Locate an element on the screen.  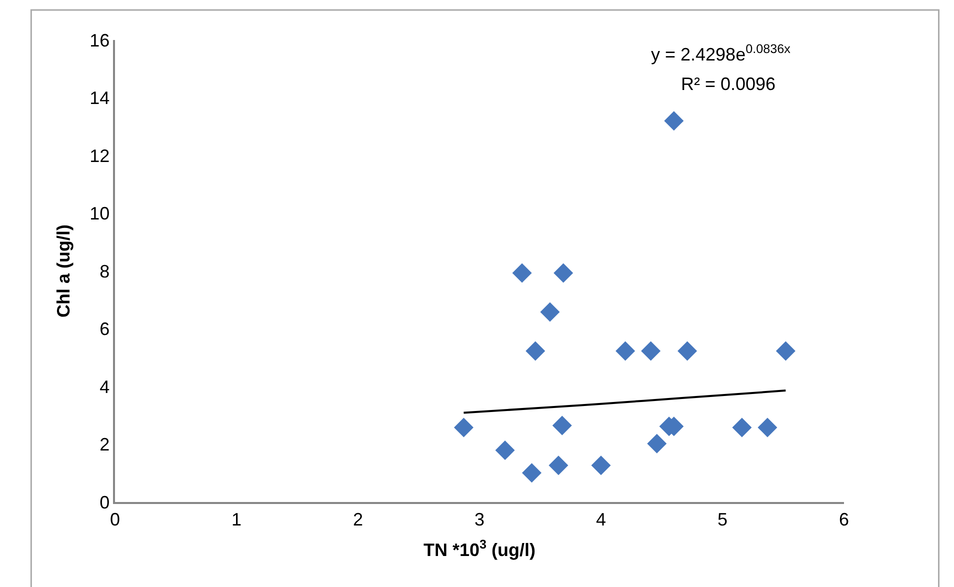
y-tick-label: 10 is located at coordinates (100, 214).